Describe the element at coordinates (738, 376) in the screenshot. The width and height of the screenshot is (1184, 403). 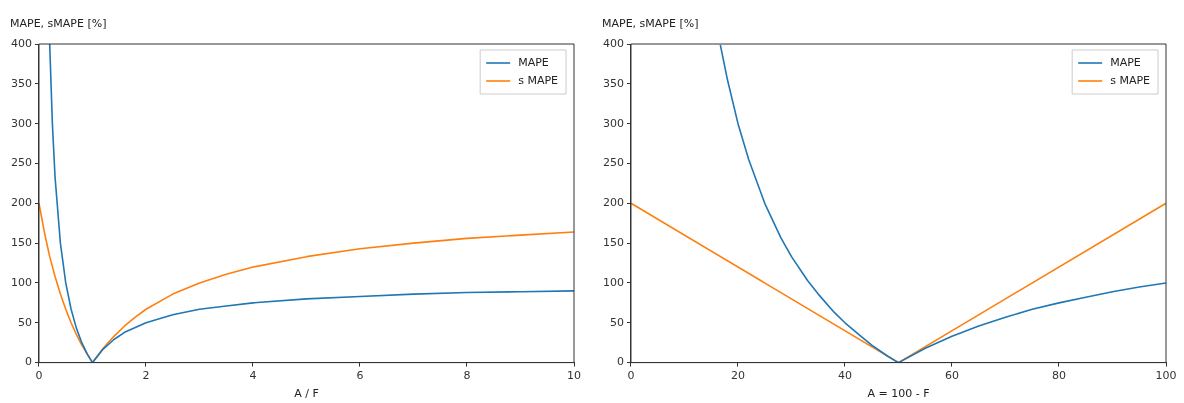
I see `x-tick-label: 20` at that location.